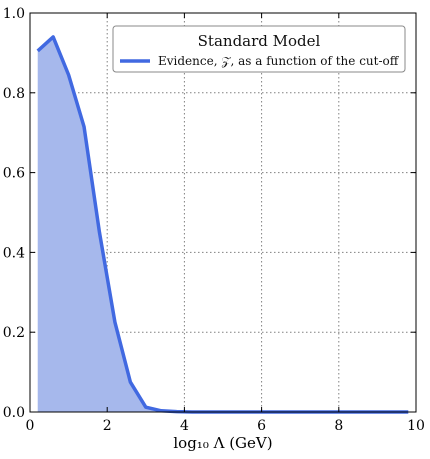 This screenshot has height=459, width=430. What do you see at coordinates (14, 174) in the screenshot?
I see `y-tick-label: 0.6` at bounding box center [14, 174].